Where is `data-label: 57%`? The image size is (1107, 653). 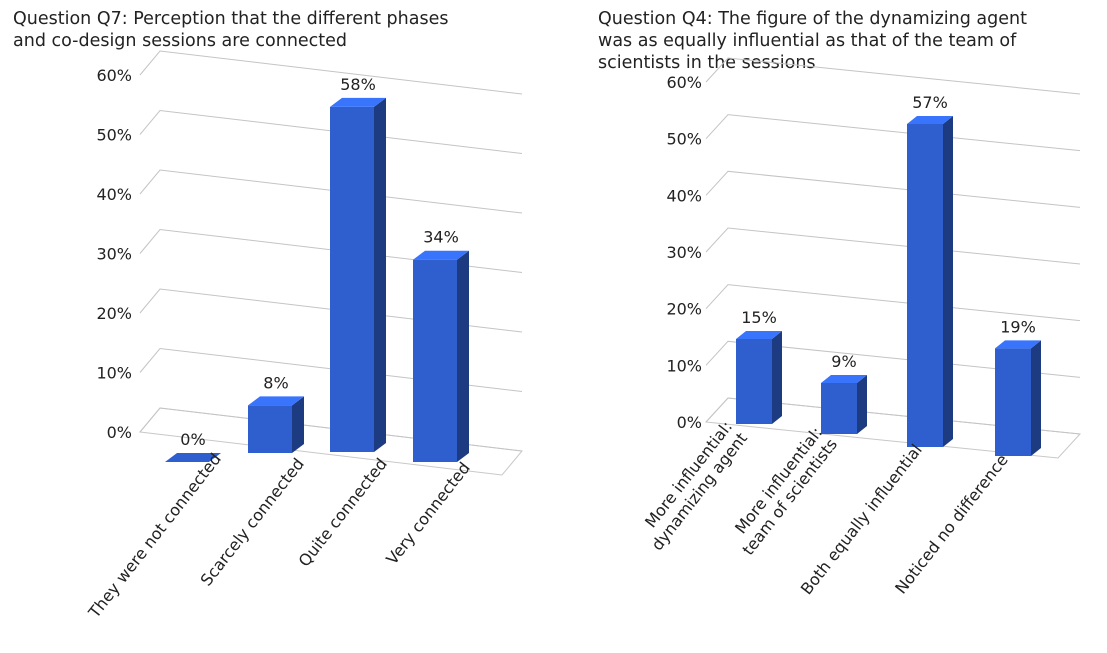 data-label: 57% is located at coordinates (930, 102).